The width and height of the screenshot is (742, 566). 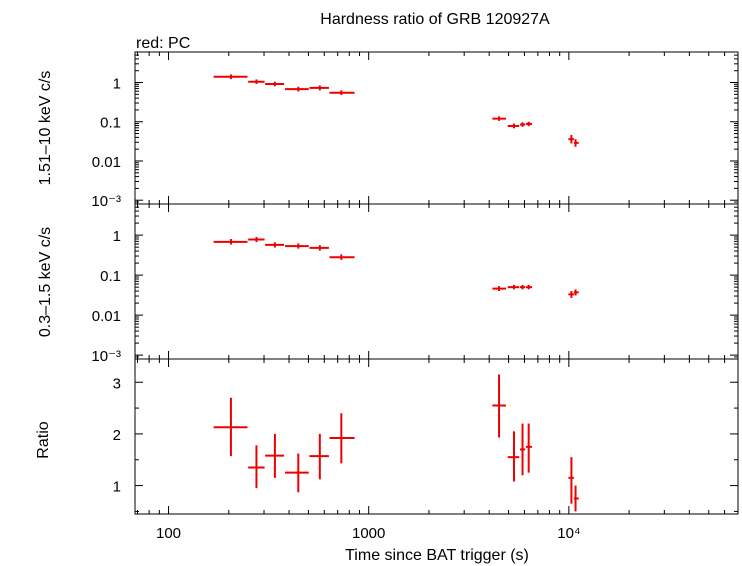 I want to click on x-tick-label: 1000, so click(x=368, y=533).